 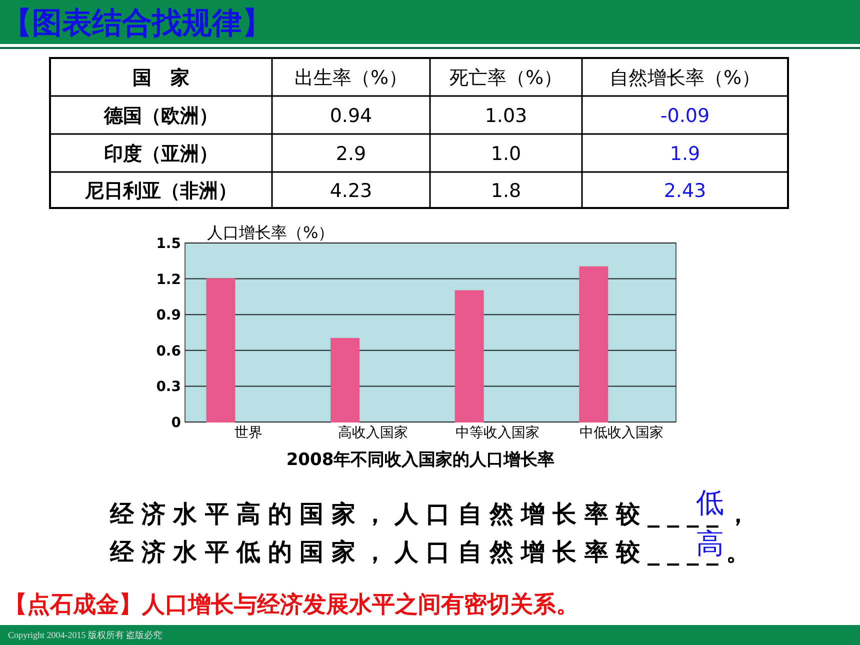 I want to click on y-axis-title: 人口增长率（%）, so click(x=270, y=232).